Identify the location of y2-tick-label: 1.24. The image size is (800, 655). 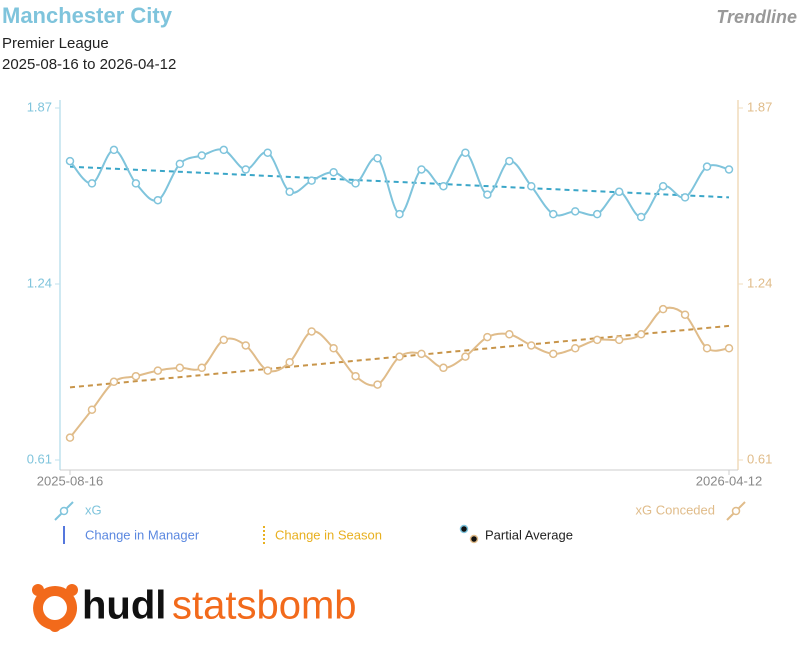
(759, 282).